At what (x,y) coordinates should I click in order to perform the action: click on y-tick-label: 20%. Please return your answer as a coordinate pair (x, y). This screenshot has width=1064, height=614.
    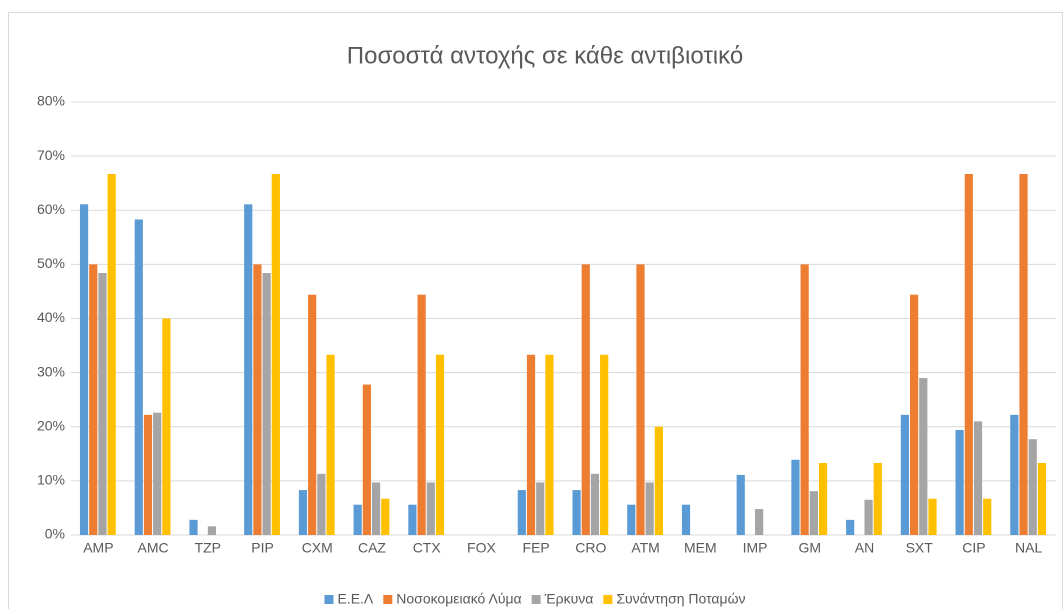
    Looking at the image, I should click on (51, 425).